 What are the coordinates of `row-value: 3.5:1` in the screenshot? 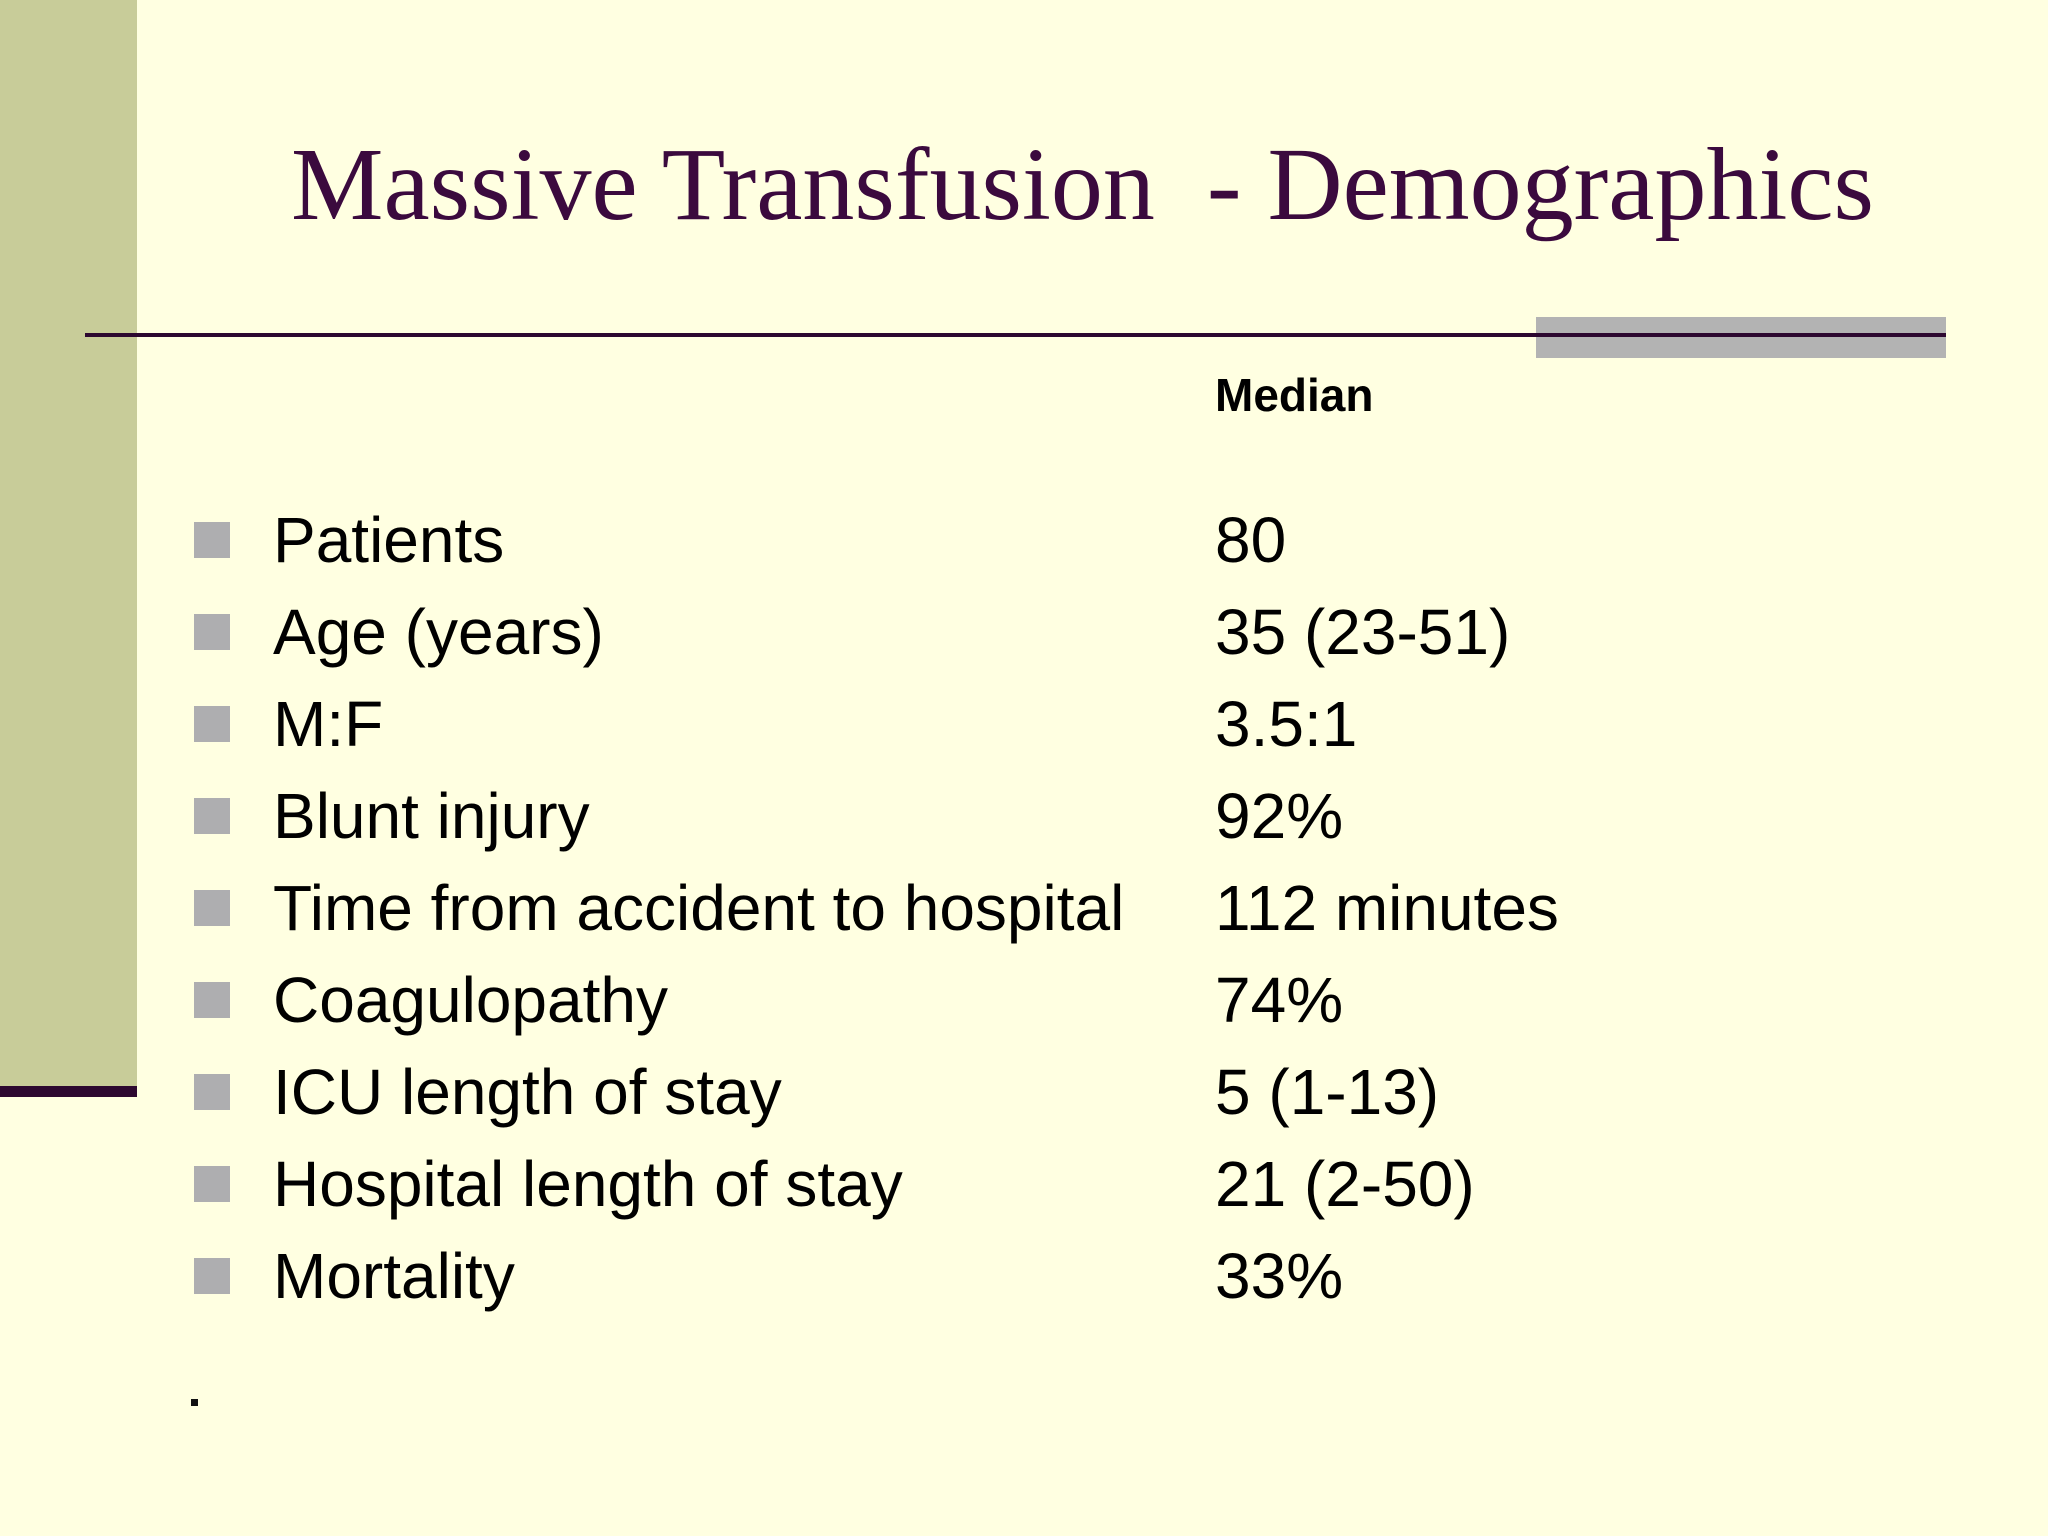 It's located at (1286, 724).